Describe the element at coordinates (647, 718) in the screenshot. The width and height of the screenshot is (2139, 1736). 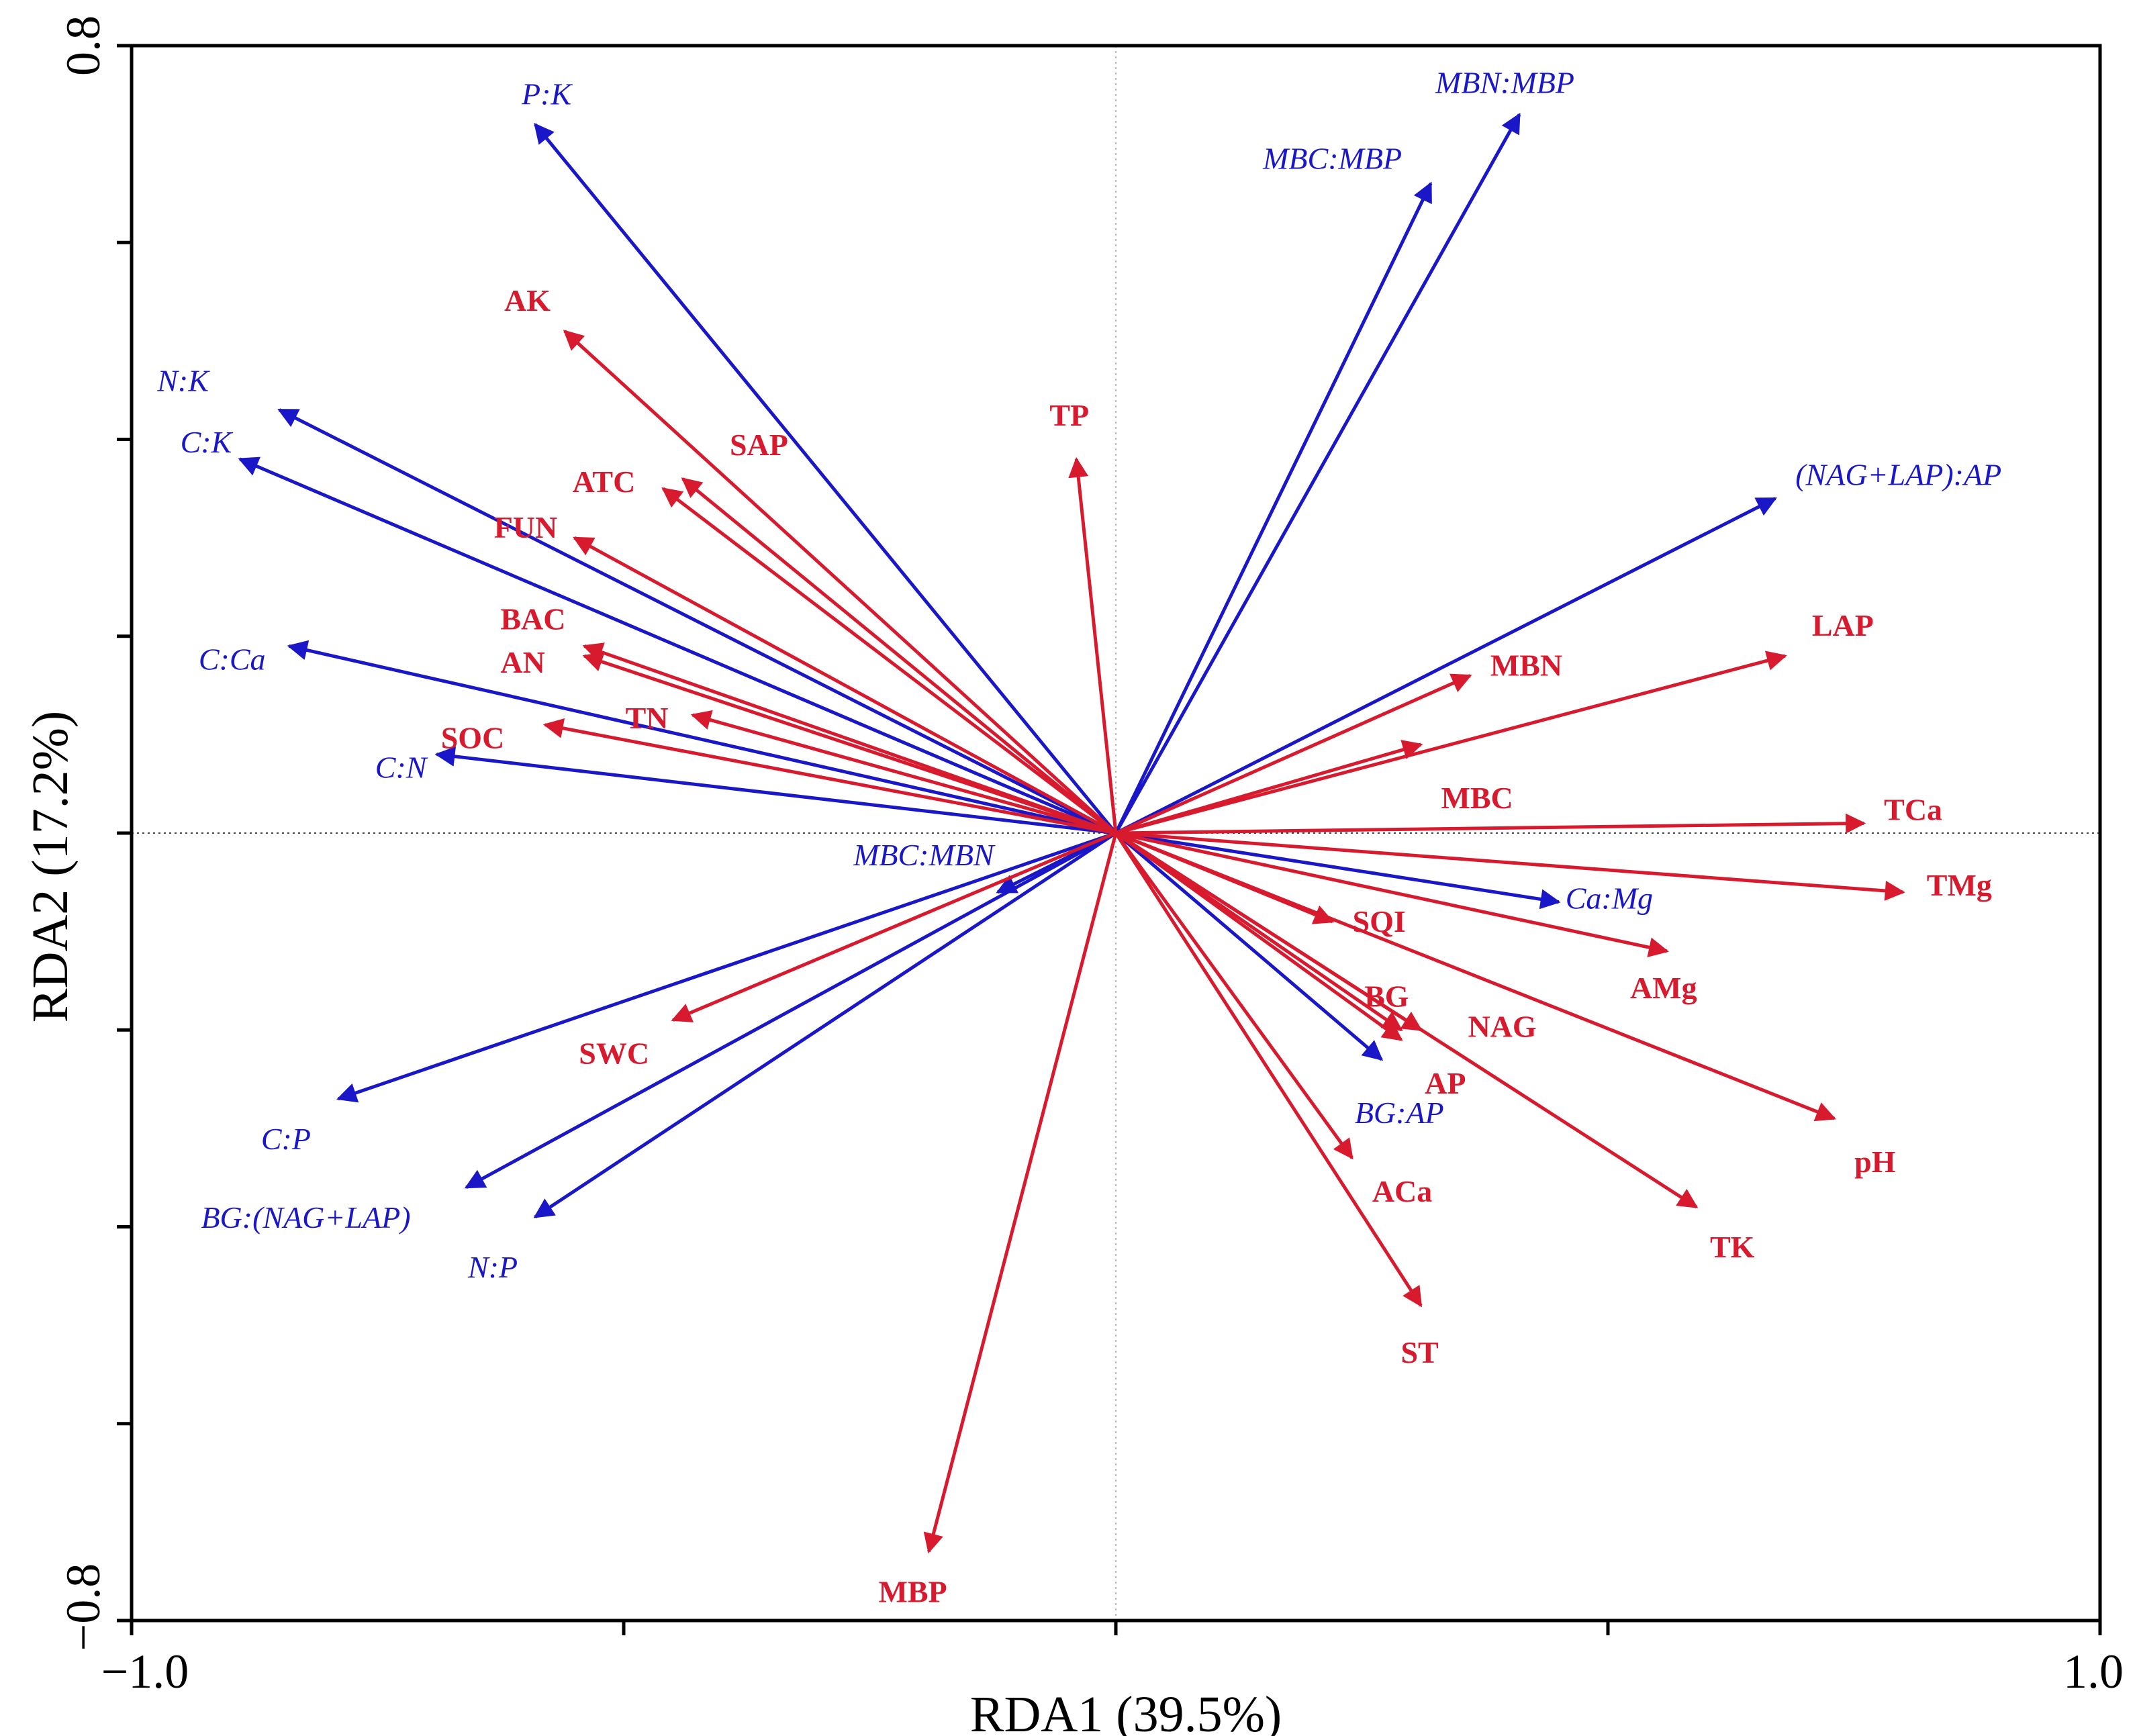
I see `explanatory-vector-label: TN` at that location.